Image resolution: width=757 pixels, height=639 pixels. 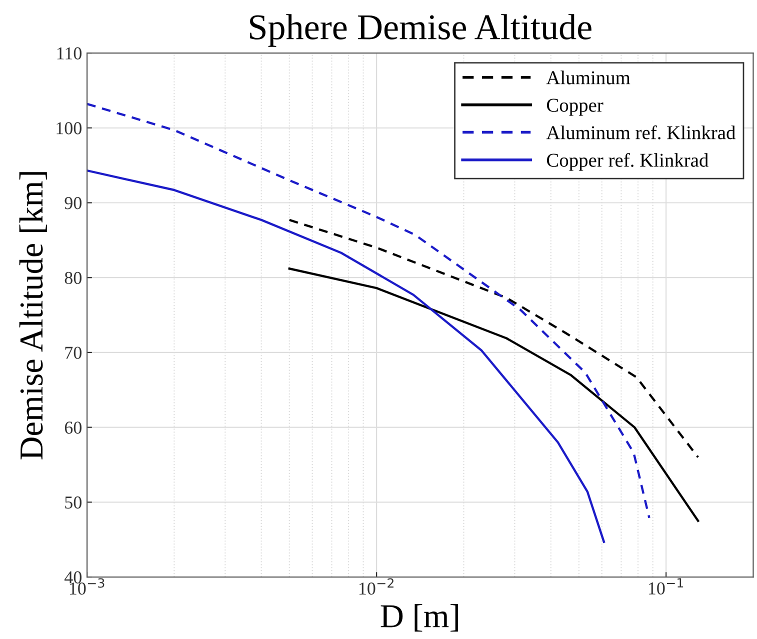 What do you see at coordinates (575, 107) in the screenshot?
I see `legend-label: Copper` at bounding box center [575, 107].